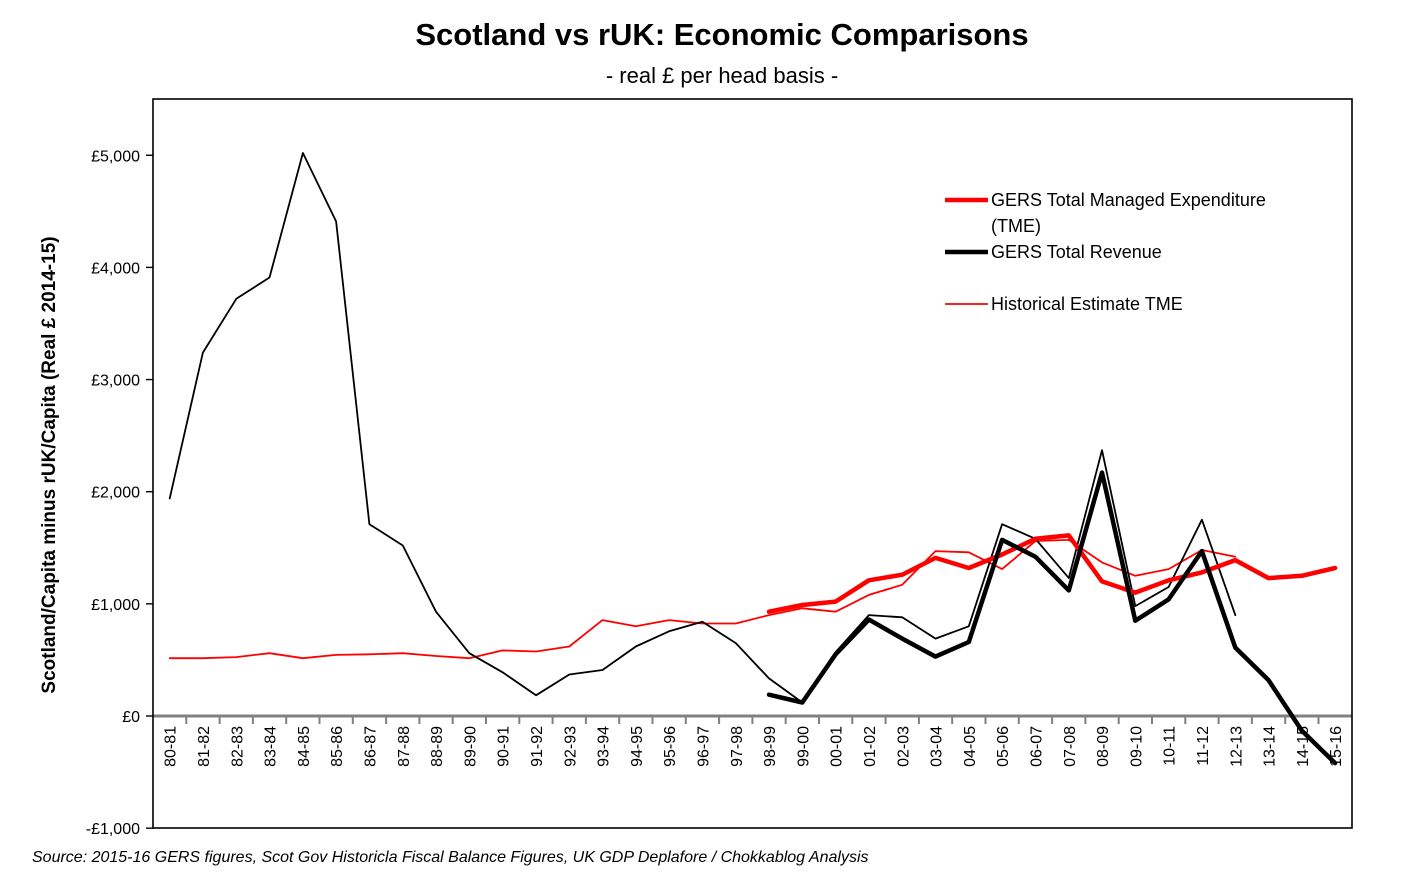  What do you see at coordinates (1052, 573) in the screenshot?
I see `series-line-gers-total-managed-expenditure-tme` at bounding box center [1052, 573].